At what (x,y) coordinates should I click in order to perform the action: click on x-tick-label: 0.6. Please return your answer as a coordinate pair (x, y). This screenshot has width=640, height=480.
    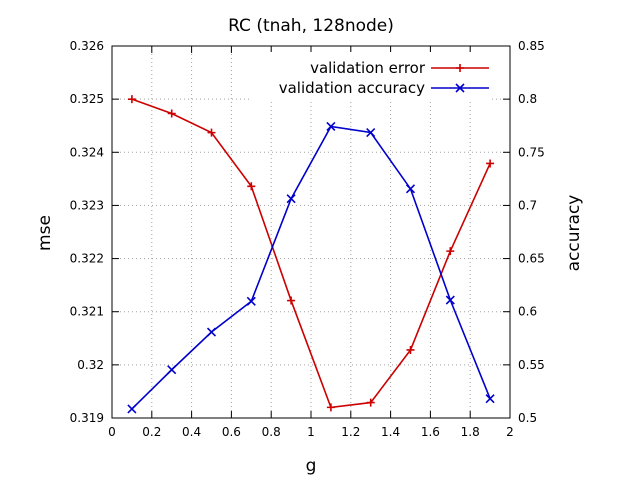
    Looking at the image, I should click on (231, 432).